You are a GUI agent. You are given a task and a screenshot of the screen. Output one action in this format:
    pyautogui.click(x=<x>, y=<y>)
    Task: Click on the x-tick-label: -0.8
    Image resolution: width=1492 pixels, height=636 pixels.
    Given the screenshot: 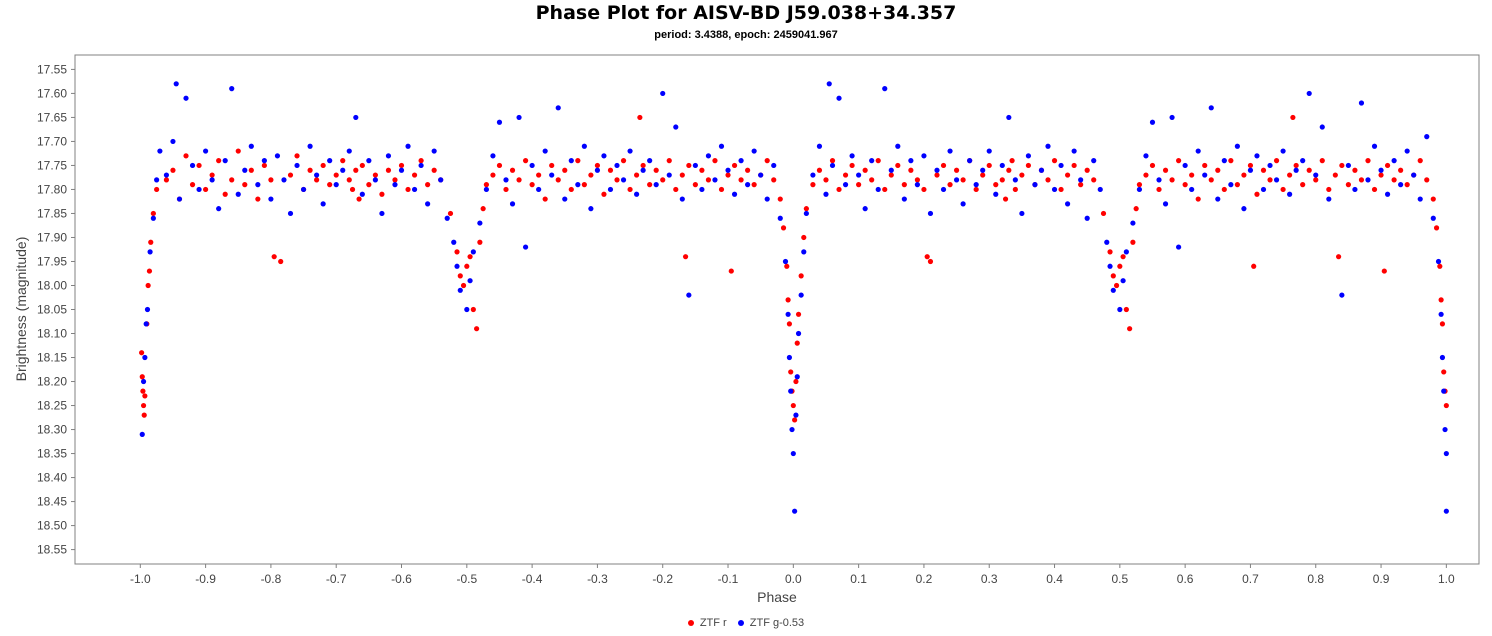 What is the action you would take?
    pyautogui.click(x=271, y=579)
    